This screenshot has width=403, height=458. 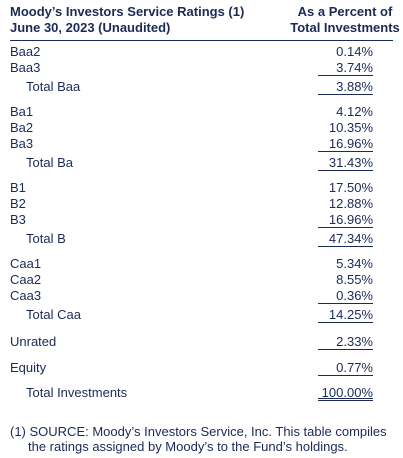 I want to click on row-value: 12.88%, so click(x=350, y=203).